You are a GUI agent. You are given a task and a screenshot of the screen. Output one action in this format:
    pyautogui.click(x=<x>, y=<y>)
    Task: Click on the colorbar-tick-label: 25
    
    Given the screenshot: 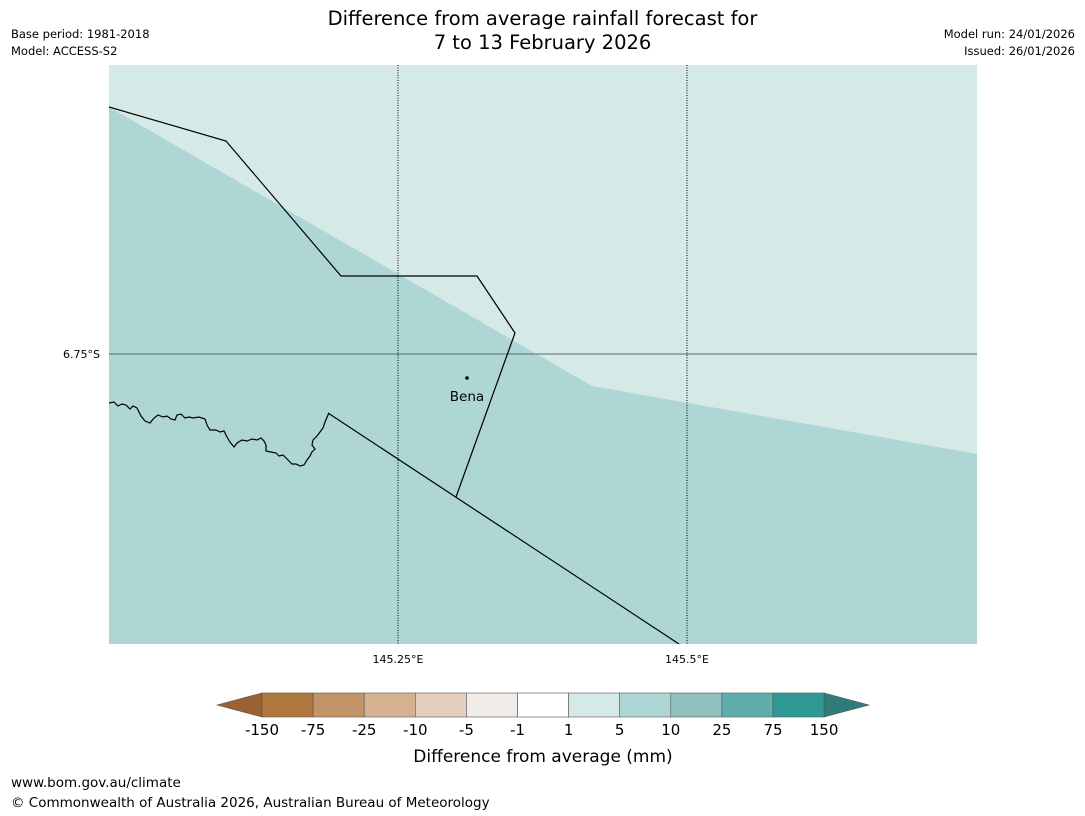 What is the action you would take?
    pyautogui.click(x=721, y=730)
    